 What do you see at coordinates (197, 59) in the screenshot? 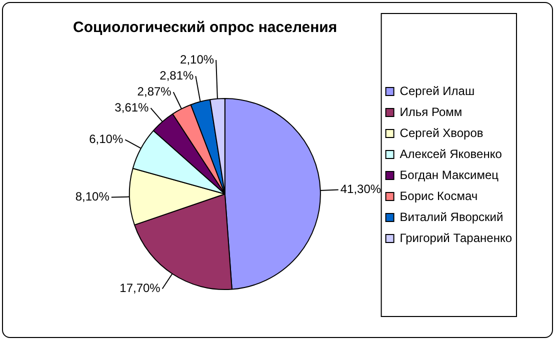
I see `data-label: 2,10%` at bounding box center [197, 59].